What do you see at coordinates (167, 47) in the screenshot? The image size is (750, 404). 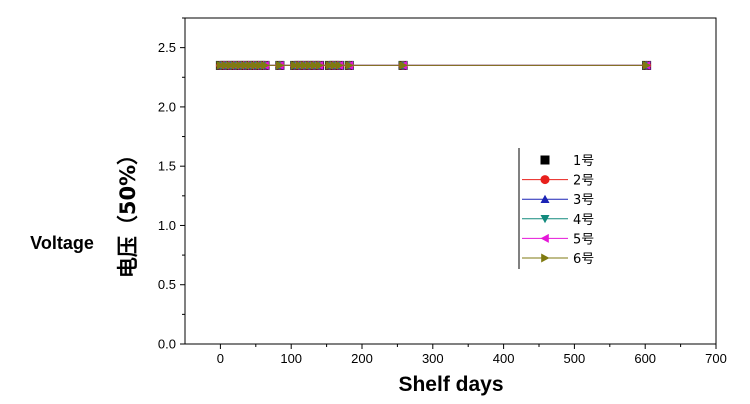 I see `y-tick-label: 2.5` at bounding box center [167, 47].